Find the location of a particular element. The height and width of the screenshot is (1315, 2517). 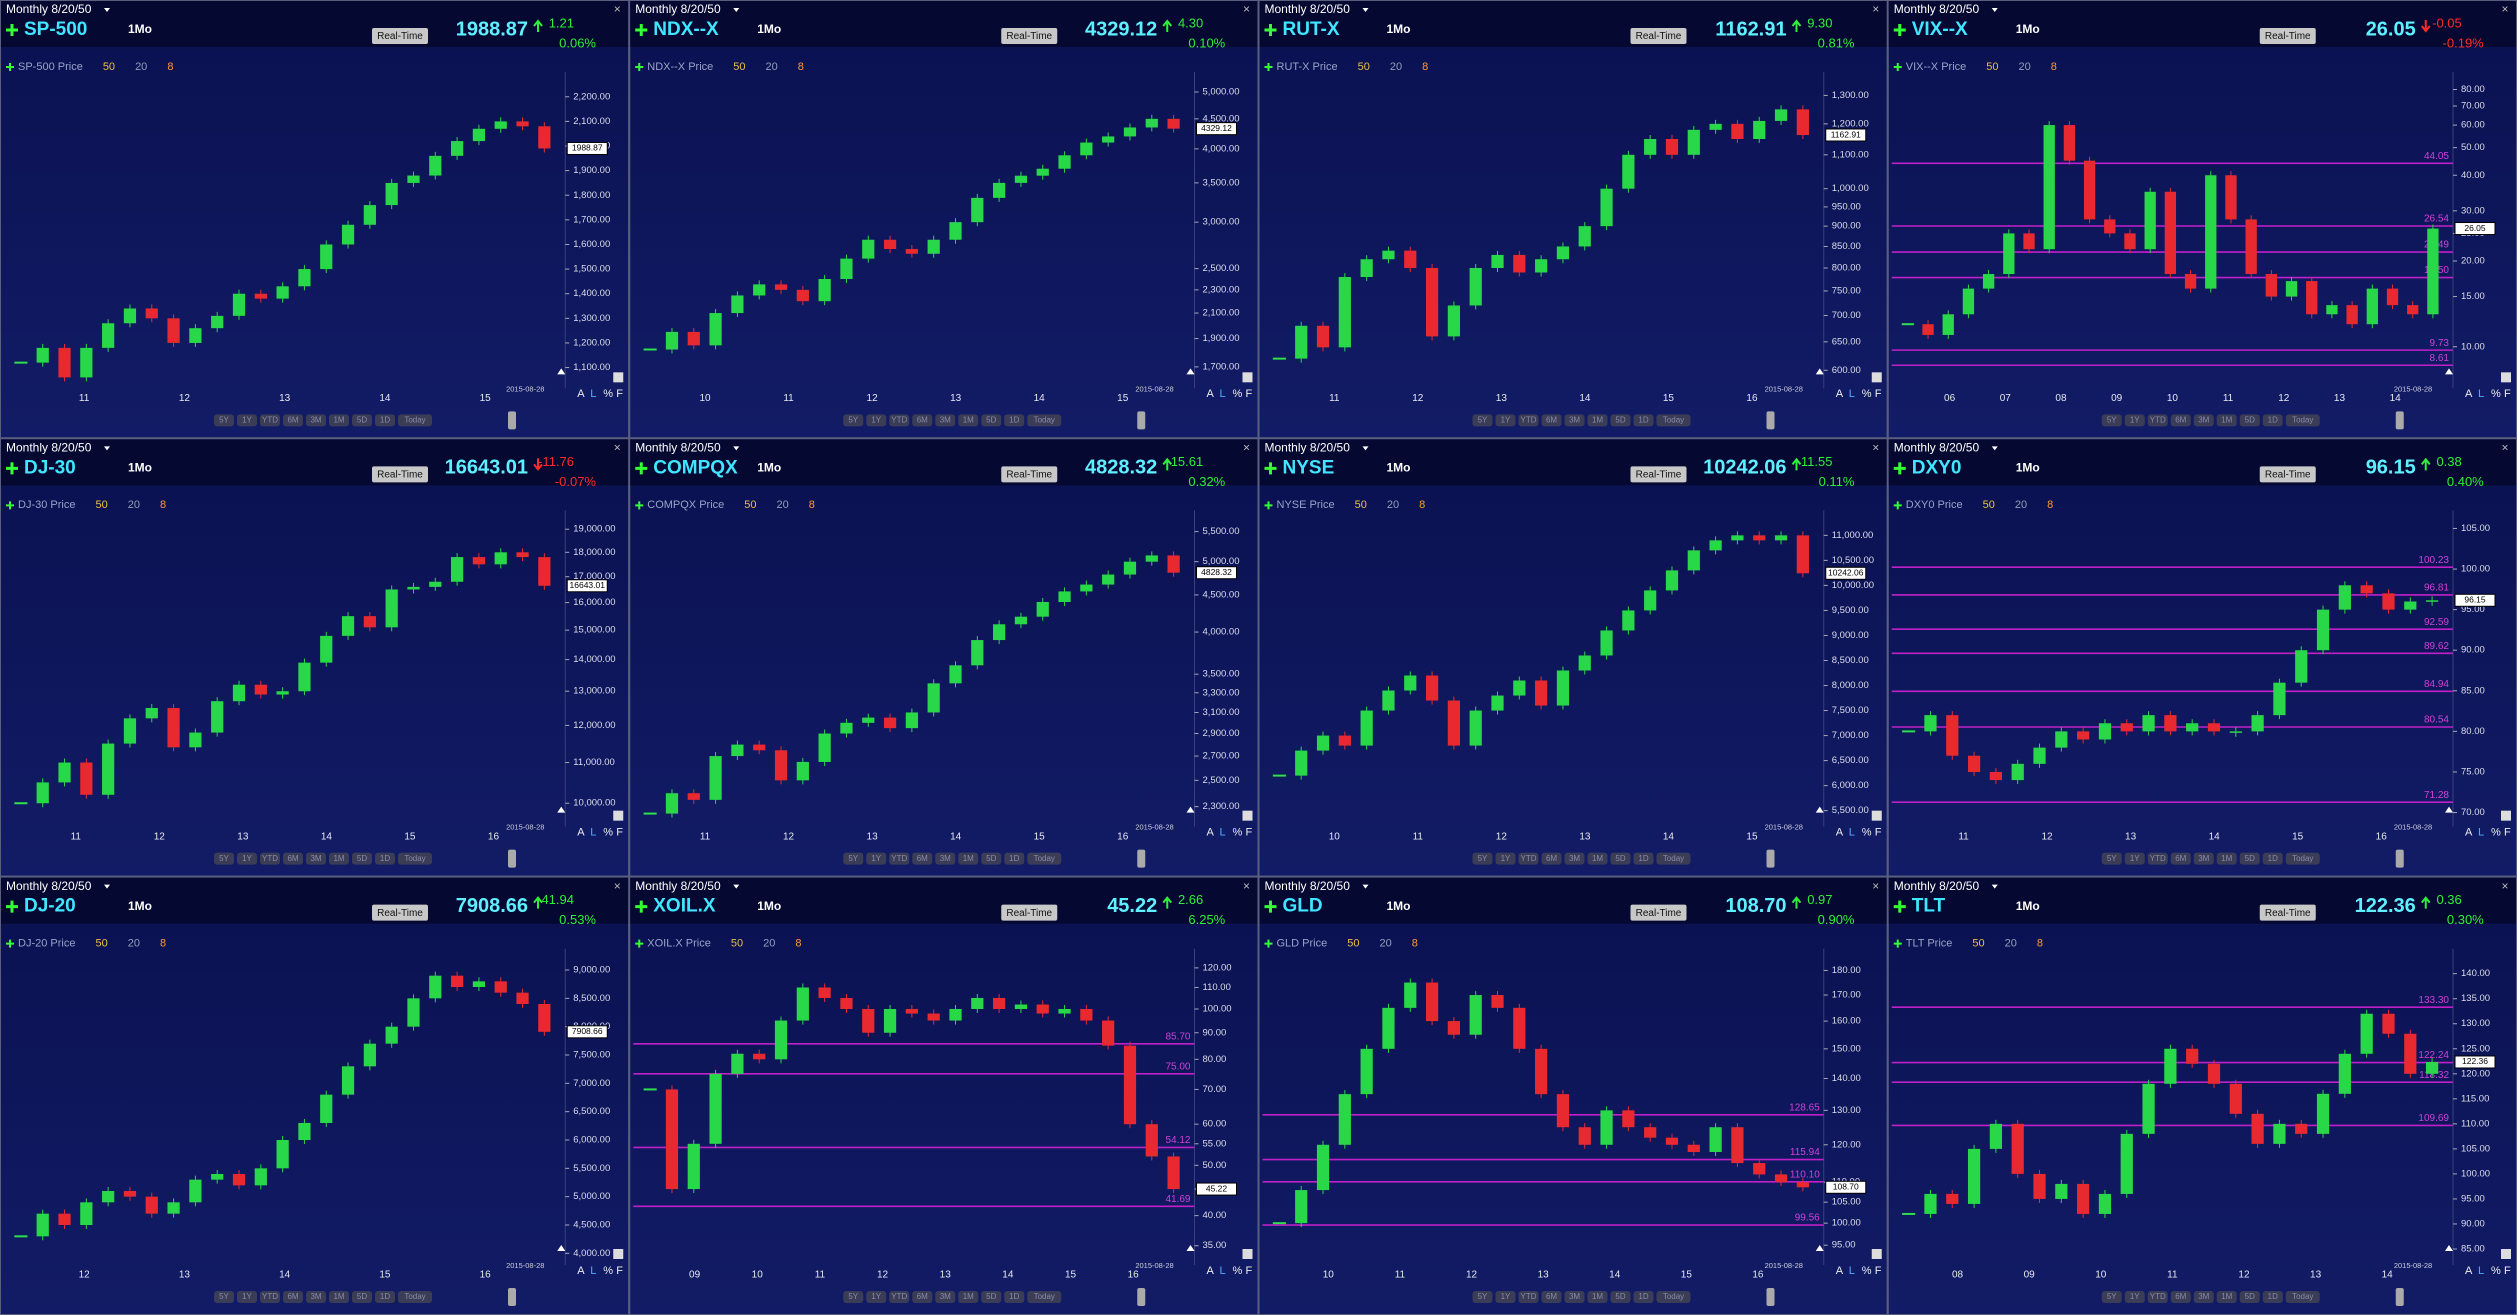

interval: 1Mo is located at coordinates (1399, 29).